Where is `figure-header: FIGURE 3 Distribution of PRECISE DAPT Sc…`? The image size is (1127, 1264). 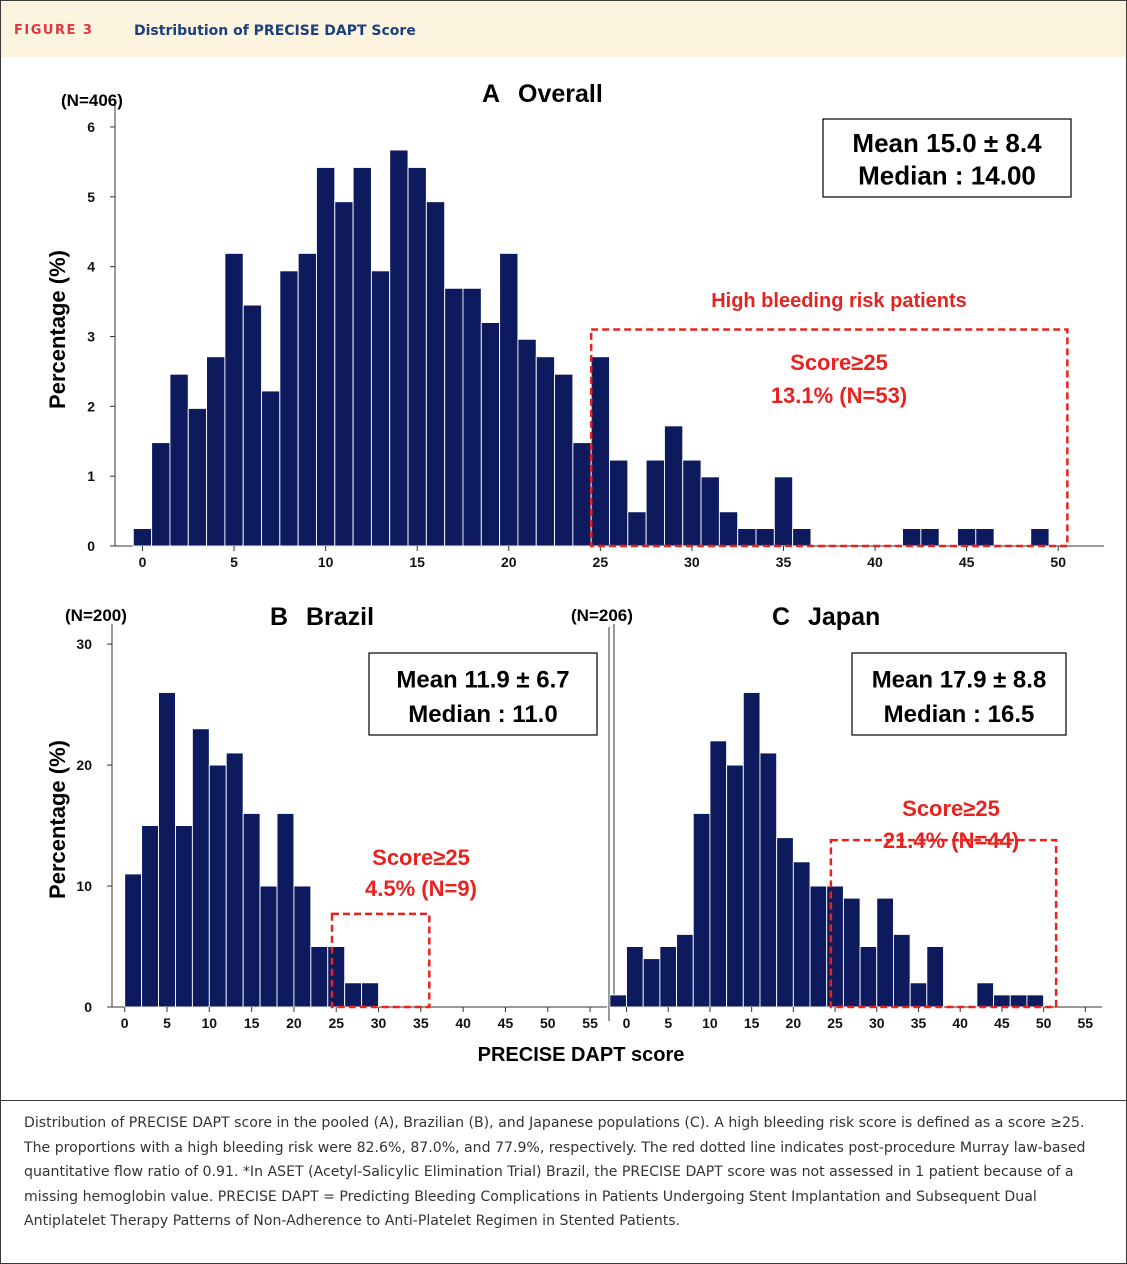
figure-header: FIGURE 3 Distribution of PRECISE DAPT Sc… is located at coordinates (563, 29).